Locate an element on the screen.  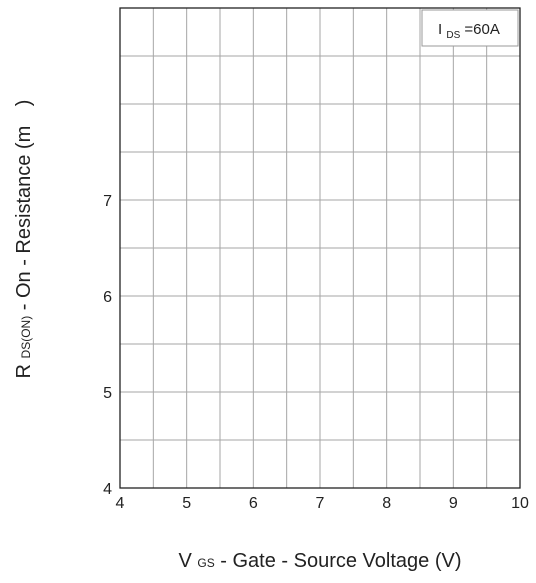
annotation-frame is located at coordinates (470, 28).